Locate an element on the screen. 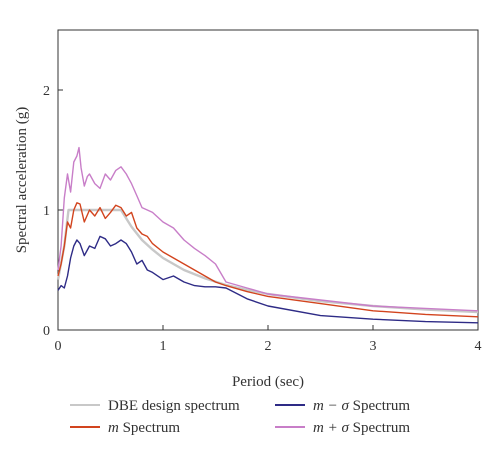  legend-entry: m + σ Spectrum is located at coordinates (361, 428).